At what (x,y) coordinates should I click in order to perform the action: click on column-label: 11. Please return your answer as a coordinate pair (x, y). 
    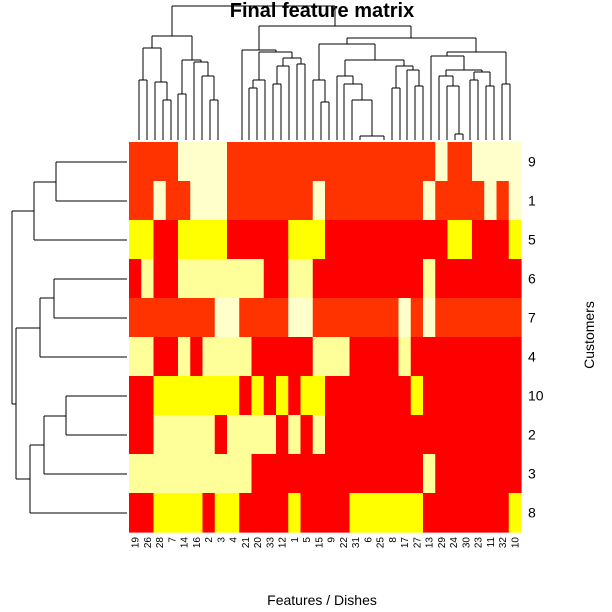
    Looking at the image, I should click on (491, 542).